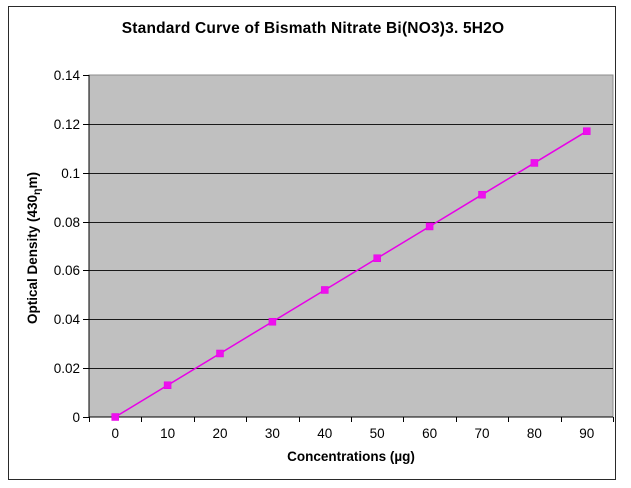  I want to click on y-tick-label: 0.08, so click(67, 222).